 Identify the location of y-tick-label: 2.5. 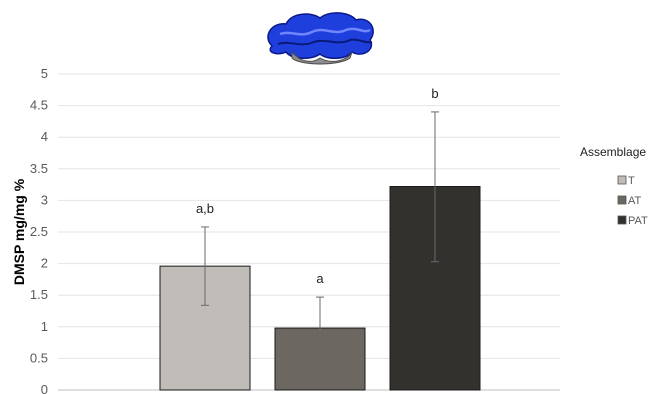
(39, 231).